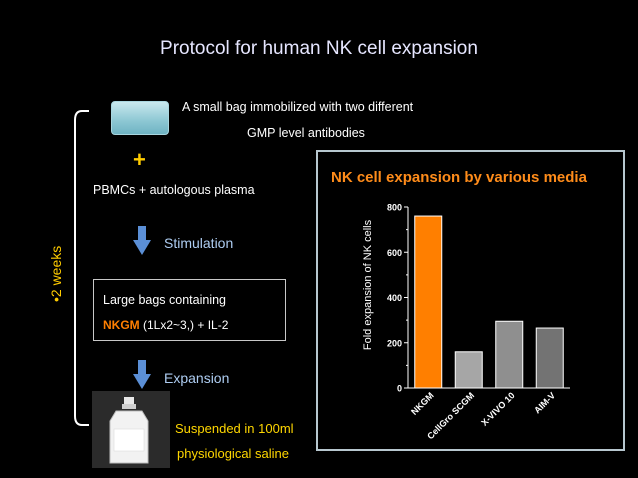 The image size is (638, 478). Describe the element at coordinates (121, 325) in the screenshot. I see `nkgm-label: NKGM` at that location.